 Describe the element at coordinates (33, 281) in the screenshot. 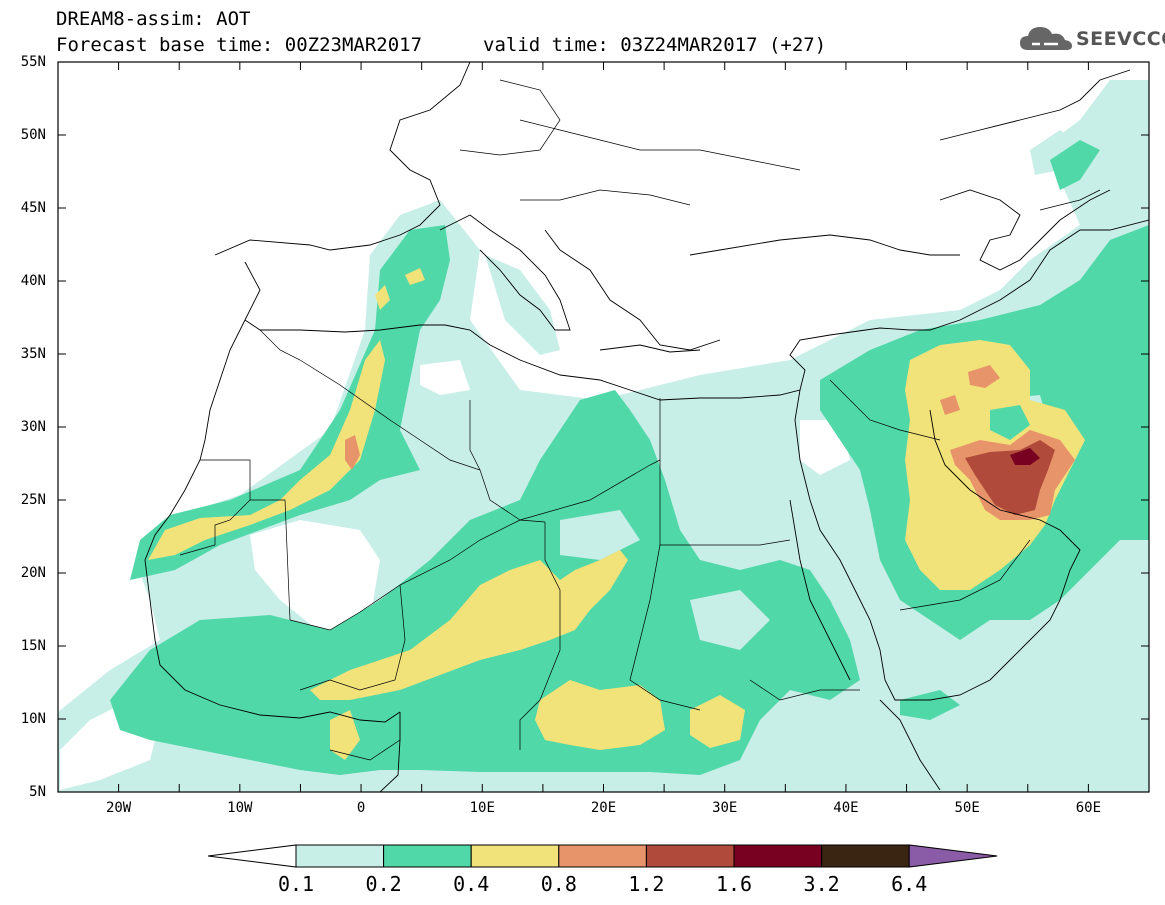

I see `lat-label: 40N` at that location.